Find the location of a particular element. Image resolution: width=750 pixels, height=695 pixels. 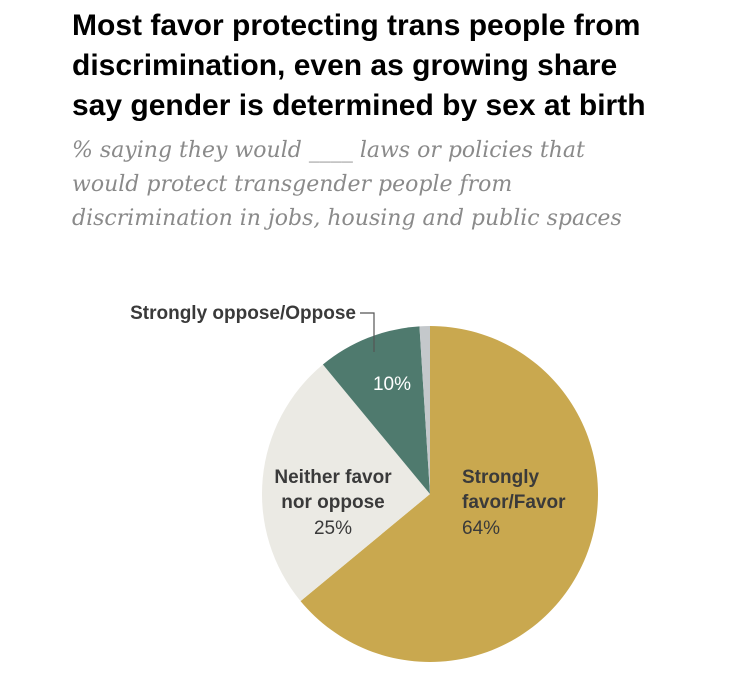

label-oppose: Strongly oppose/Oppose is located at coordinates (243, 313).